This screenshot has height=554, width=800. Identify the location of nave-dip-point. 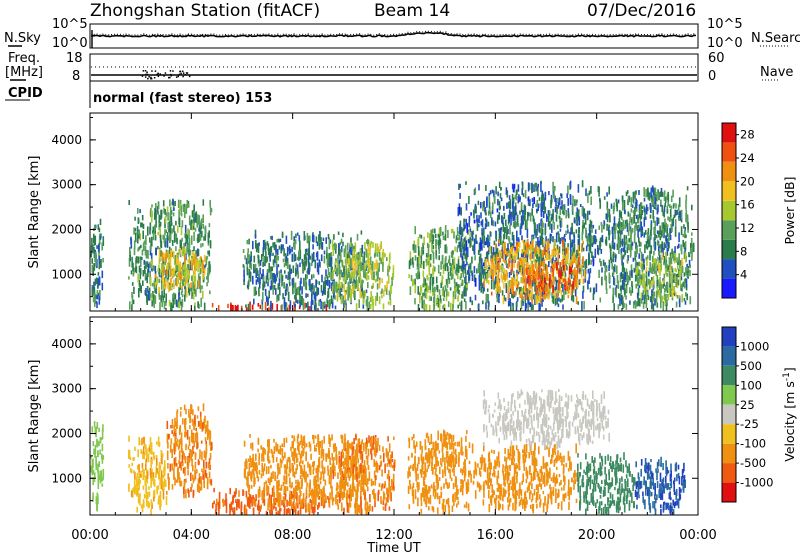
(185, 75).